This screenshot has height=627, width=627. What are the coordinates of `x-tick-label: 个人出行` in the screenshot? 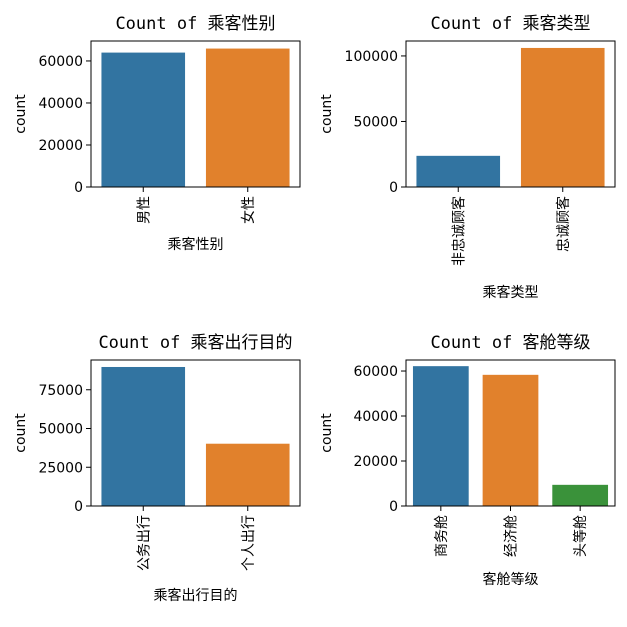 It's located at (249, 543).